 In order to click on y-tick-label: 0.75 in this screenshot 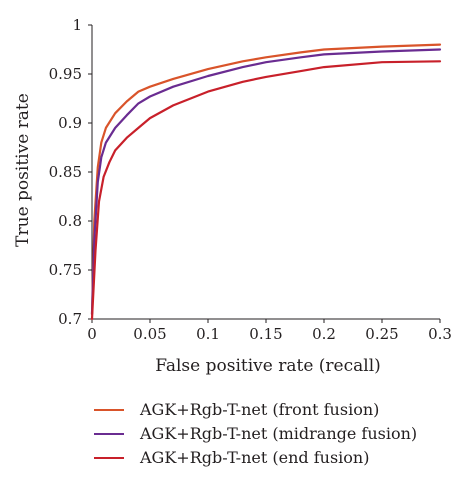, I will do `click(65, 270)`.